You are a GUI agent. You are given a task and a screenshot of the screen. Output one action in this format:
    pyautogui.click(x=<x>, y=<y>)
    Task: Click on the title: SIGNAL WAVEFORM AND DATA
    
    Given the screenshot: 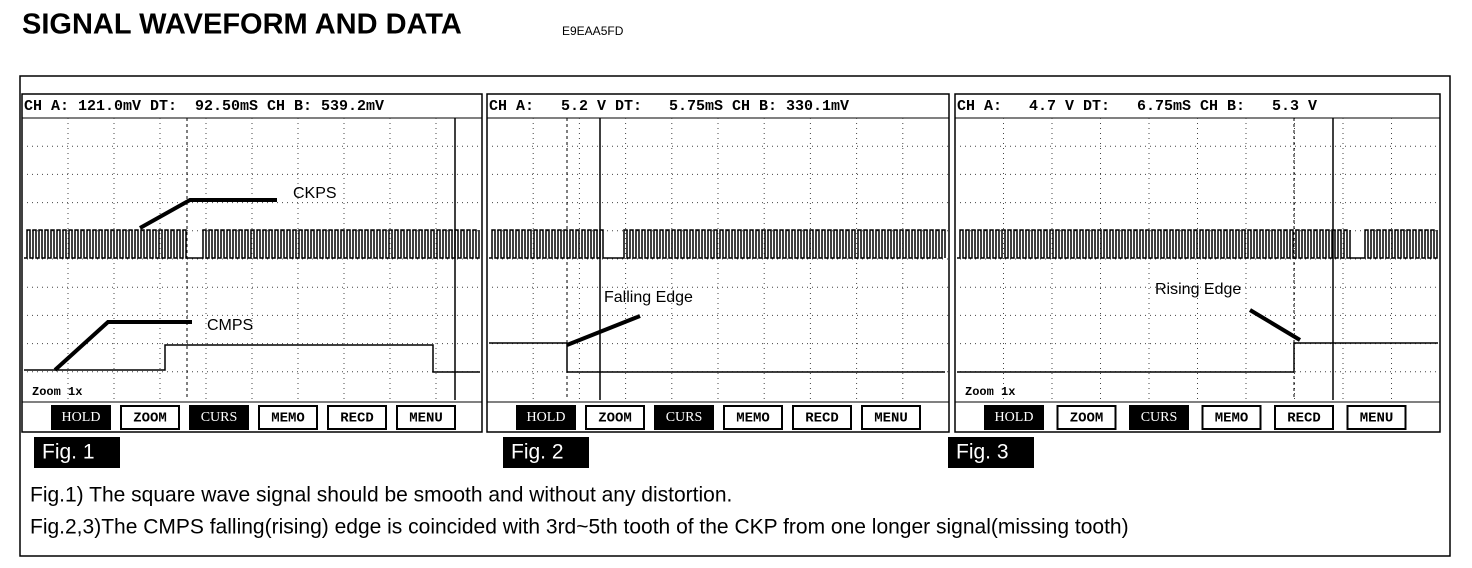 What is the action you would take?
    pyautogui.click(x=242, y=25)
    